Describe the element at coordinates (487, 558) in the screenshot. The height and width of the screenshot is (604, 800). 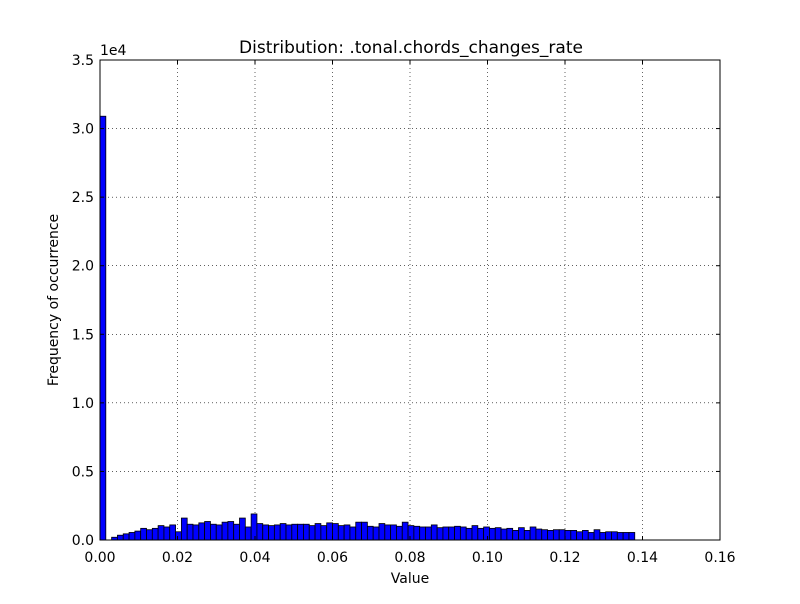
I see `x-tick-label: 0.10` at that location.